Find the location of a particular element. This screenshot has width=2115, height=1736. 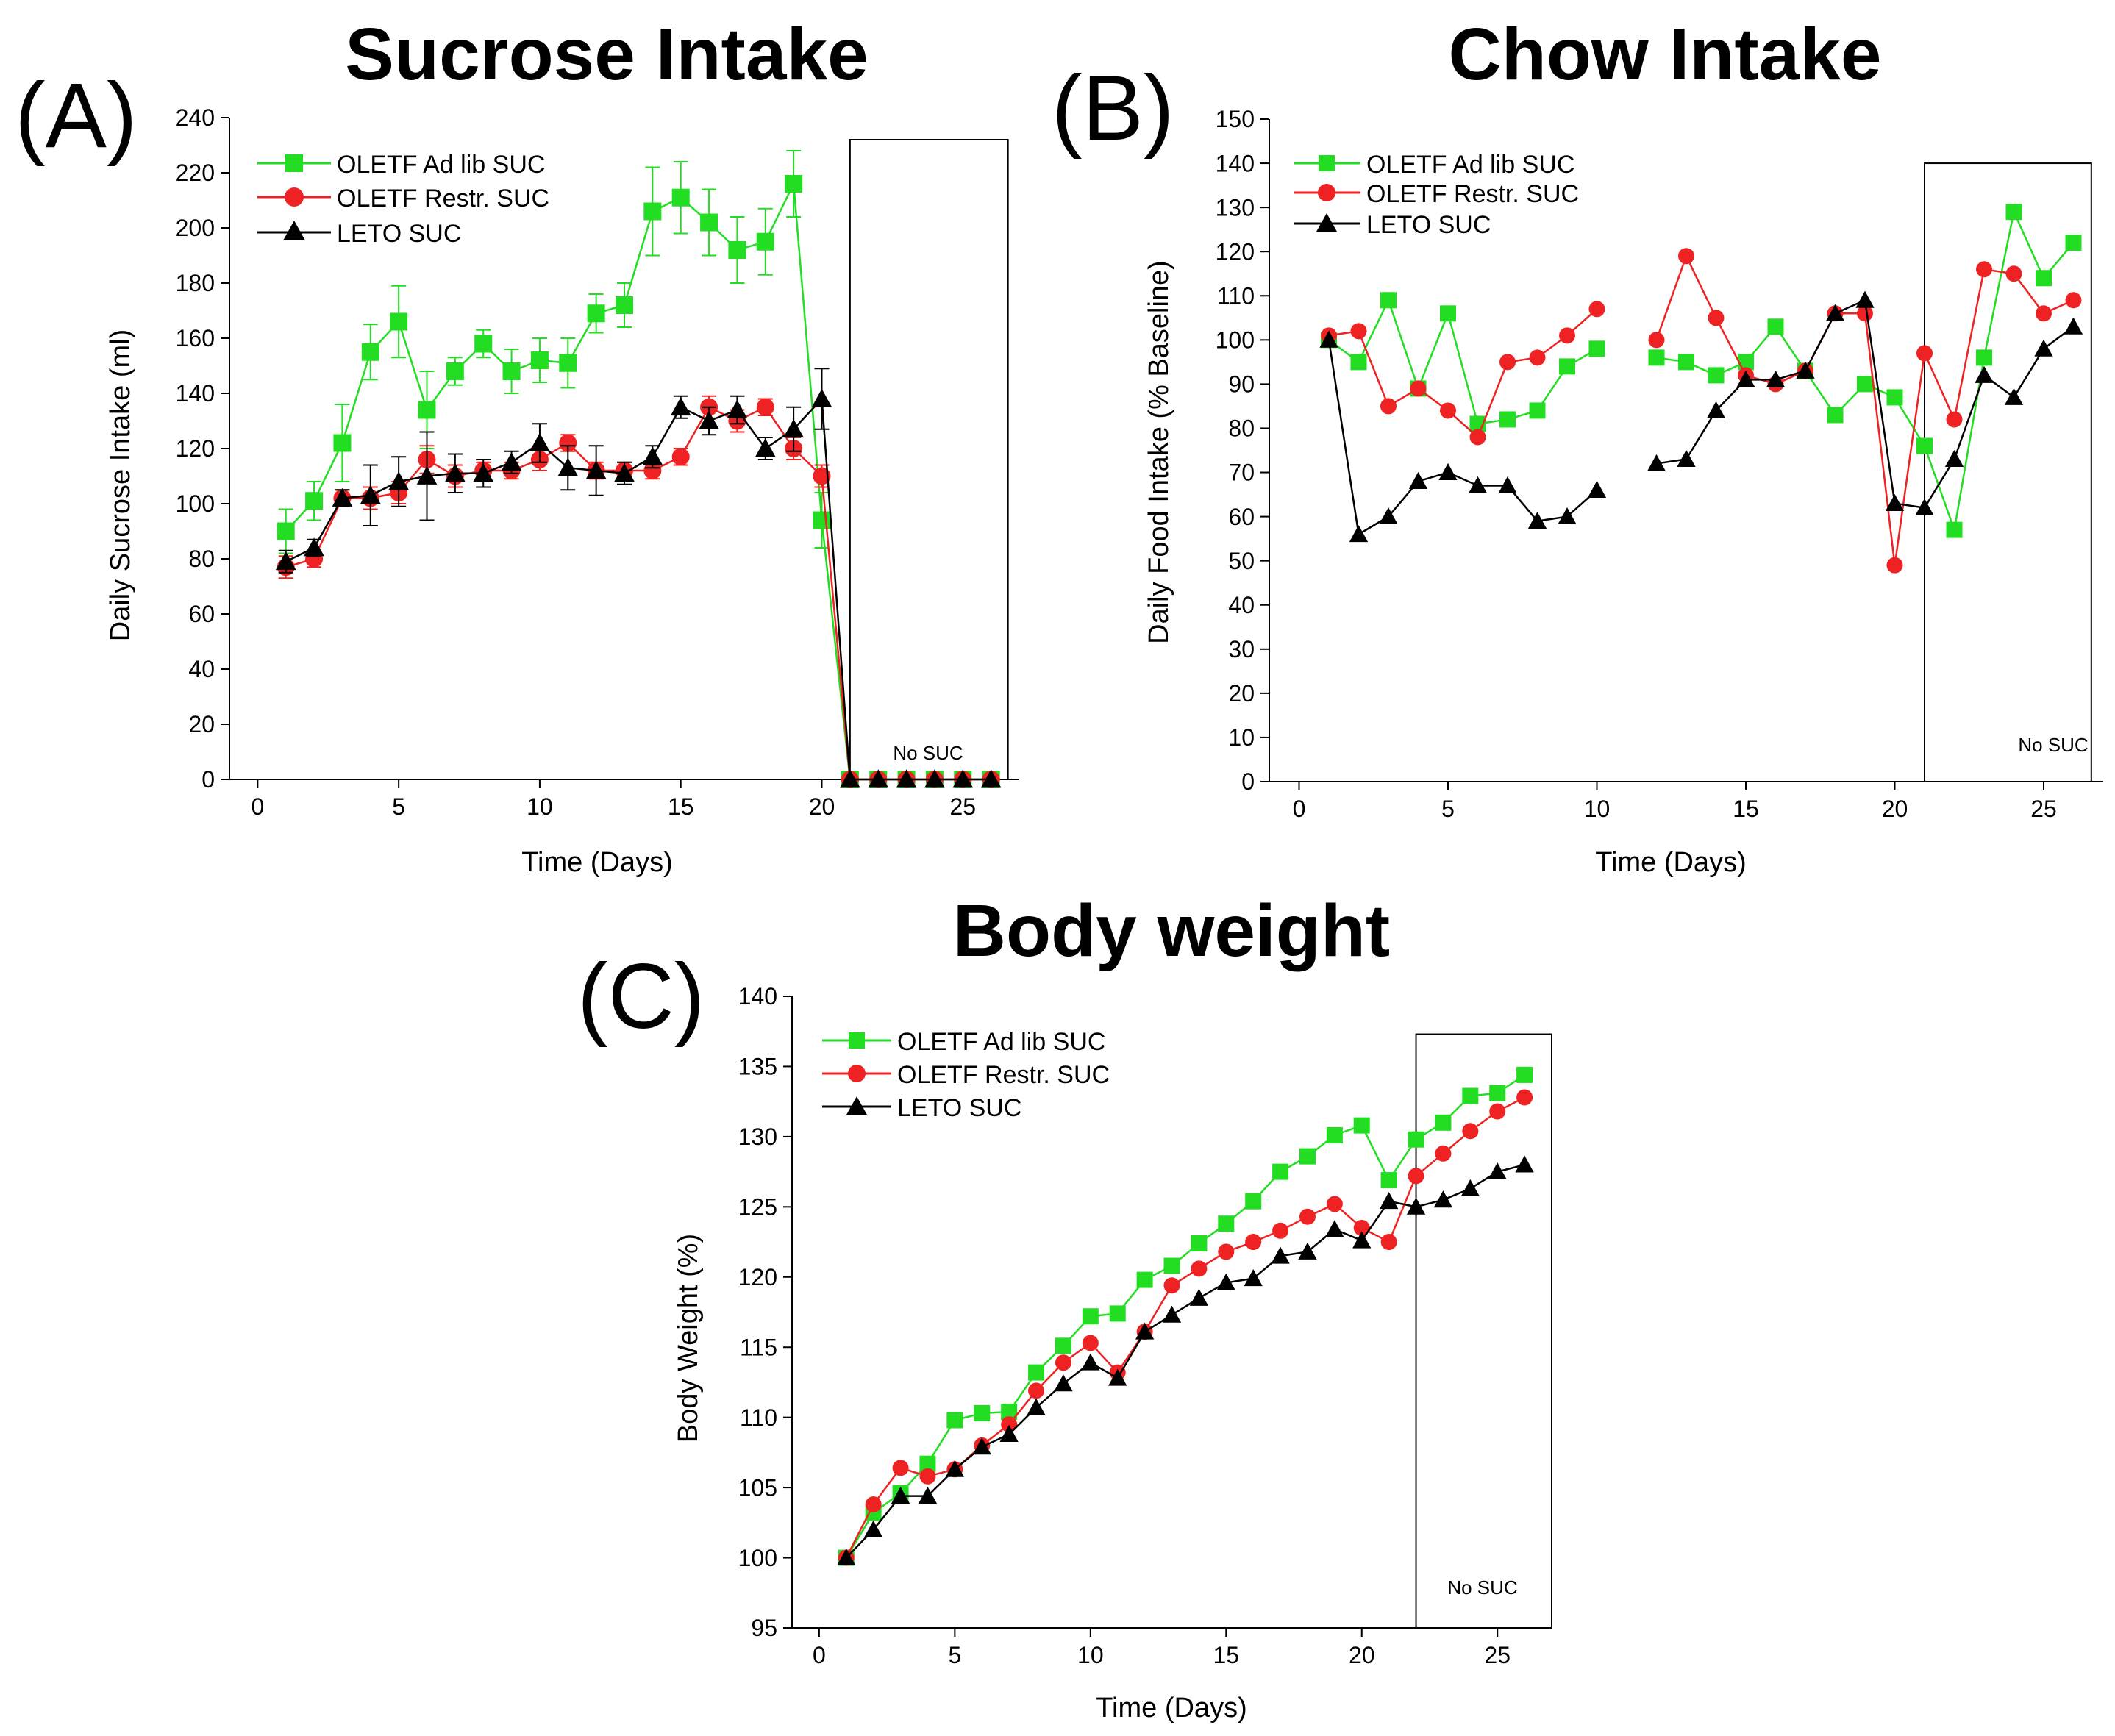

series-line is located at coordinates (638, 594).